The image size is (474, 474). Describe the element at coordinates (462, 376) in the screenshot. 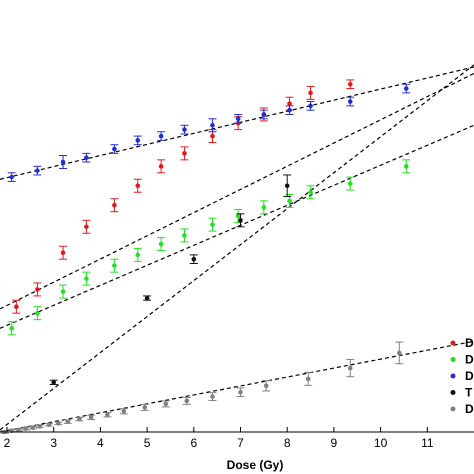

I see `legend-item-blue: D` at that location.